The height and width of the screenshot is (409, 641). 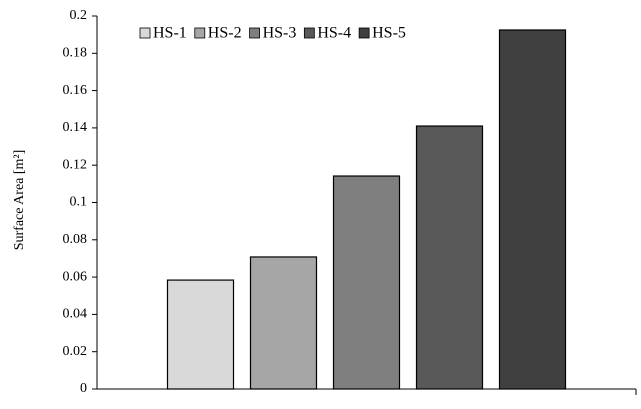 What do you see at coordinates (170, 33) in the screenshot?
I see `legend-label: HS-1` at bounding box center [170, 33].